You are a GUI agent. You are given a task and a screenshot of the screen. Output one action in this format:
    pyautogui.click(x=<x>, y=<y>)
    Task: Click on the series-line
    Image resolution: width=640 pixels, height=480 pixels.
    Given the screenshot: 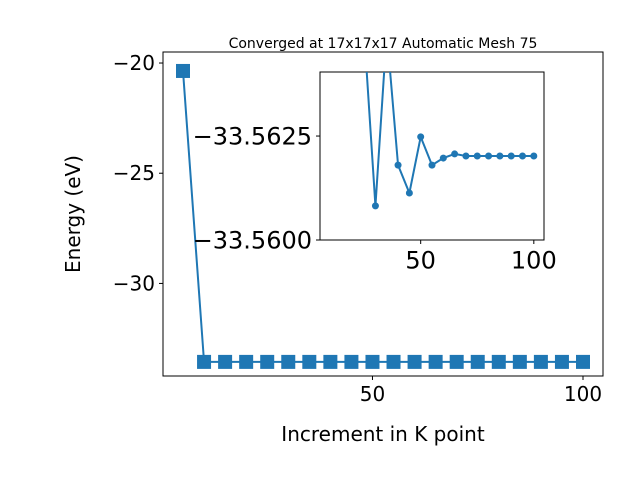 What is the action you would take?
    pyautogui.click(x=449, y=139)
    